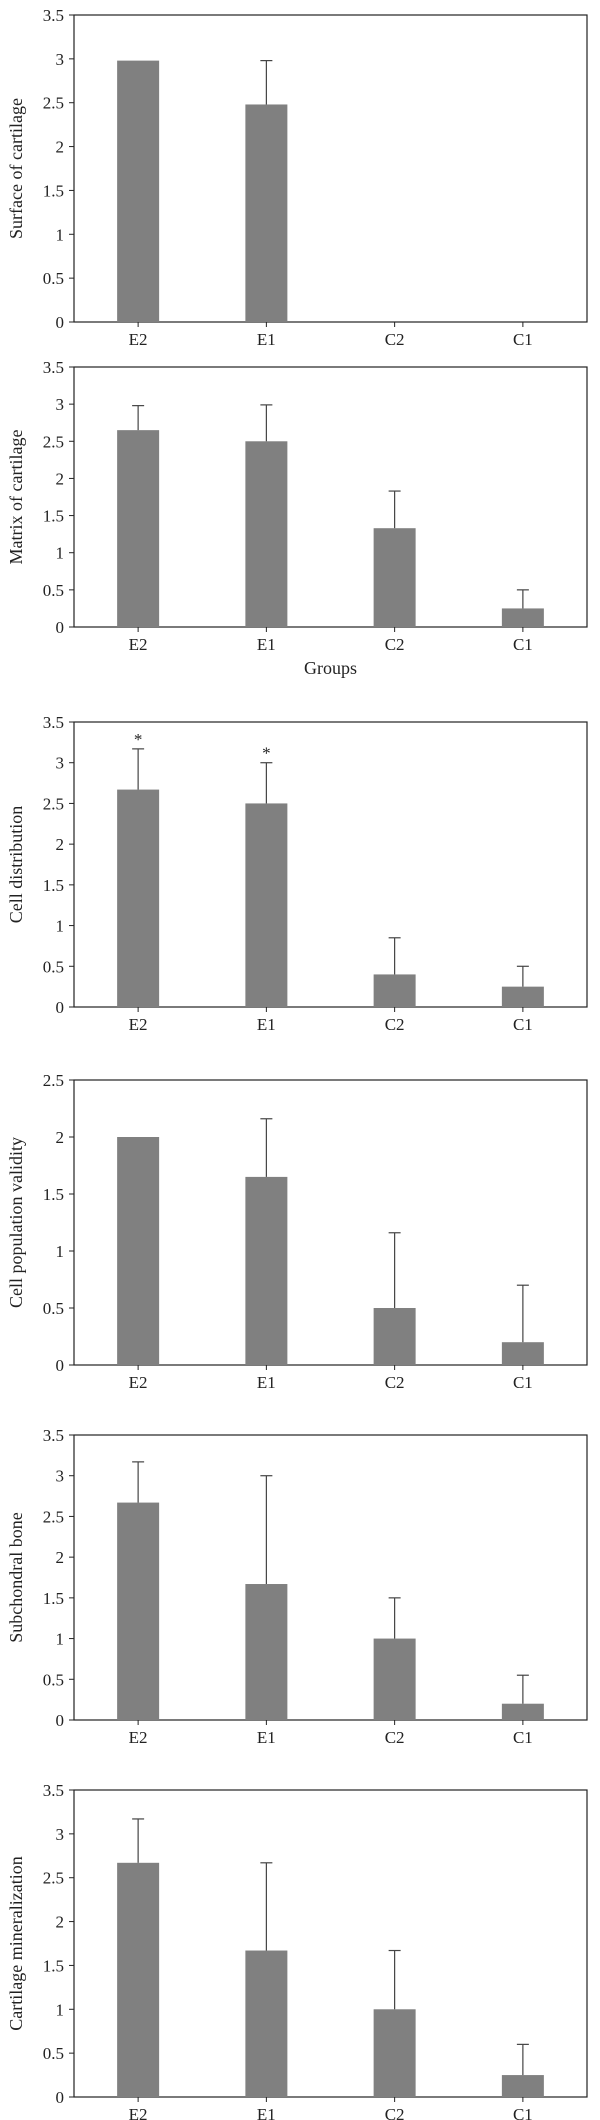 Image resolution: width=600 pixels, height=2120 pixels. Describe the element at coordinates (16, 1943) in the screenshot. I see `y-axis-title: Cartilage mineralization` at that location.